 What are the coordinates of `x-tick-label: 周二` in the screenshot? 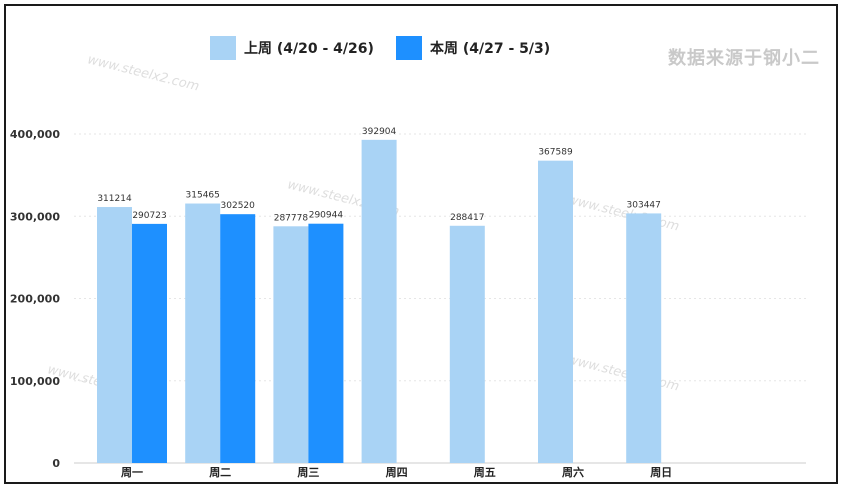 It's located at (220, 472).